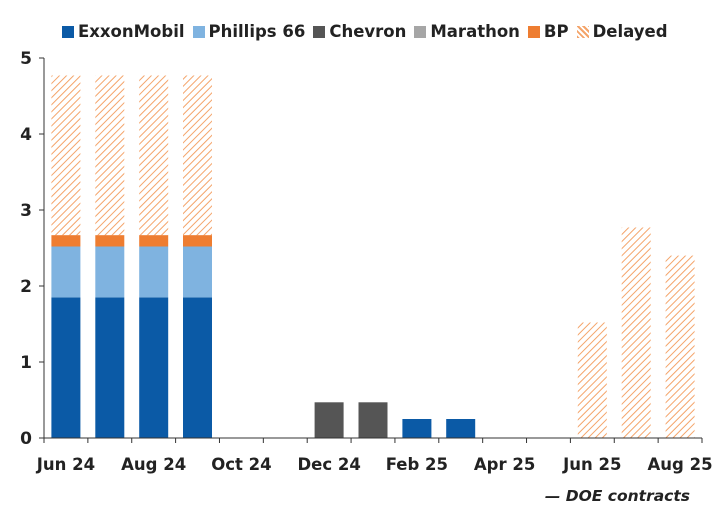 Image resolution: width=712 pixels, height=522 pixels. What do you see at coordinates (328, 464) in the screenshot?
I see `x-tick-label: Dec 24` at bounding box center [328, 464].